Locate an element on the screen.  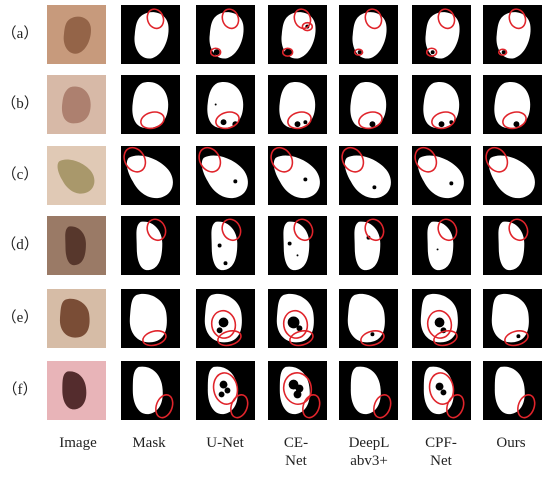
row-label: （b） is located at coordinates (20, 104).